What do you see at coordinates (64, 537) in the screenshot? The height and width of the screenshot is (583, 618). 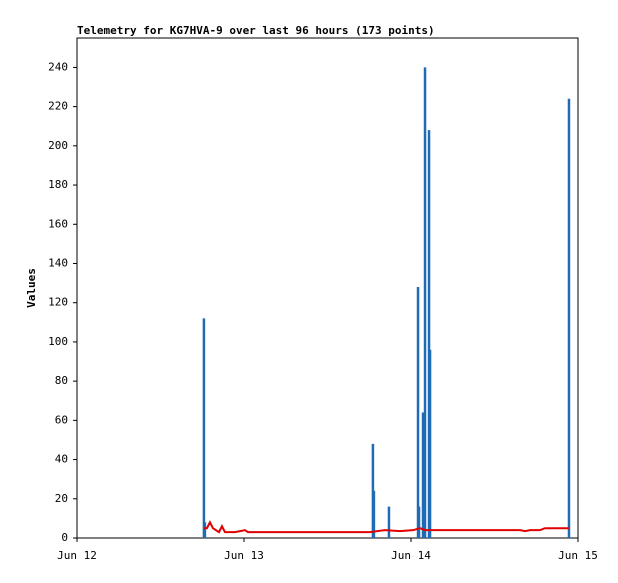 I see `y-tick-label: 0` at bounding box center [64, 537].